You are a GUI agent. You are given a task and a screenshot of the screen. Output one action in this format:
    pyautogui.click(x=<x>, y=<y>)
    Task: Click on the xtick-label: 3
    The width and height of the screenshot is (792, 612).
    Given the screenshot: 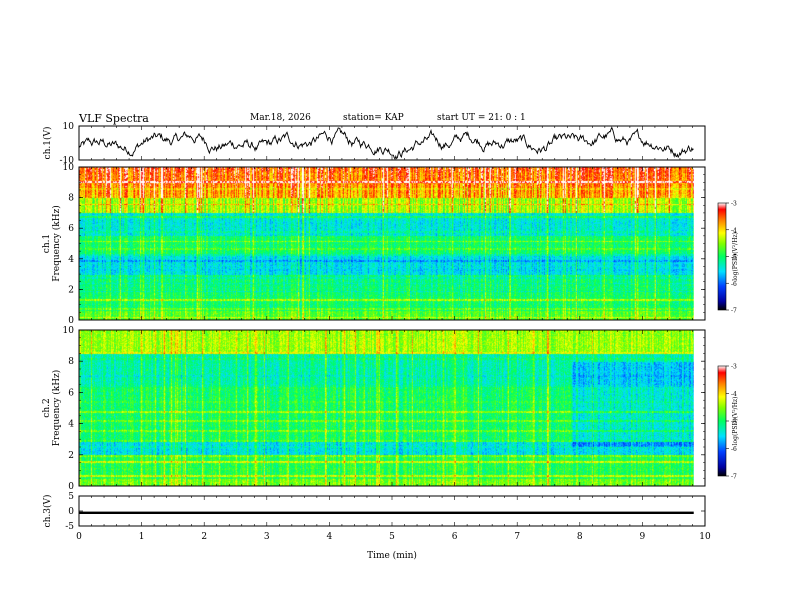 What is the action you would take?
    pyautogui.click(x=267, y=537)
    